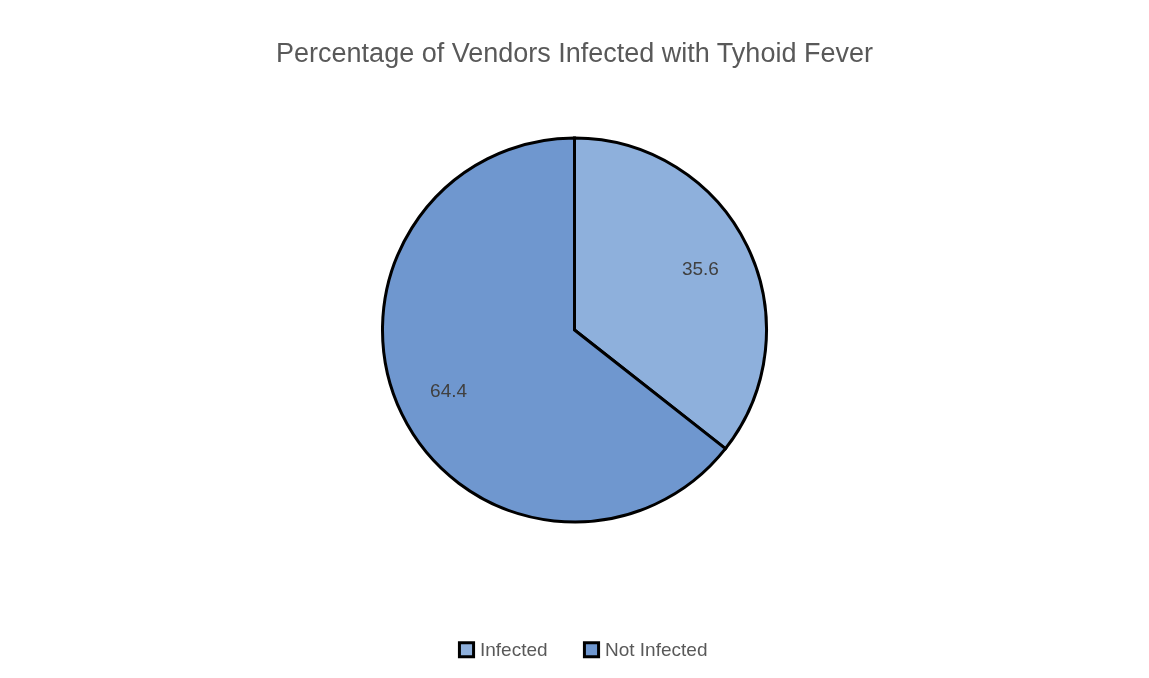  Describe the element at coordinates (514, 649) in the screenshot. I see `legend-label: Infected` at that location.